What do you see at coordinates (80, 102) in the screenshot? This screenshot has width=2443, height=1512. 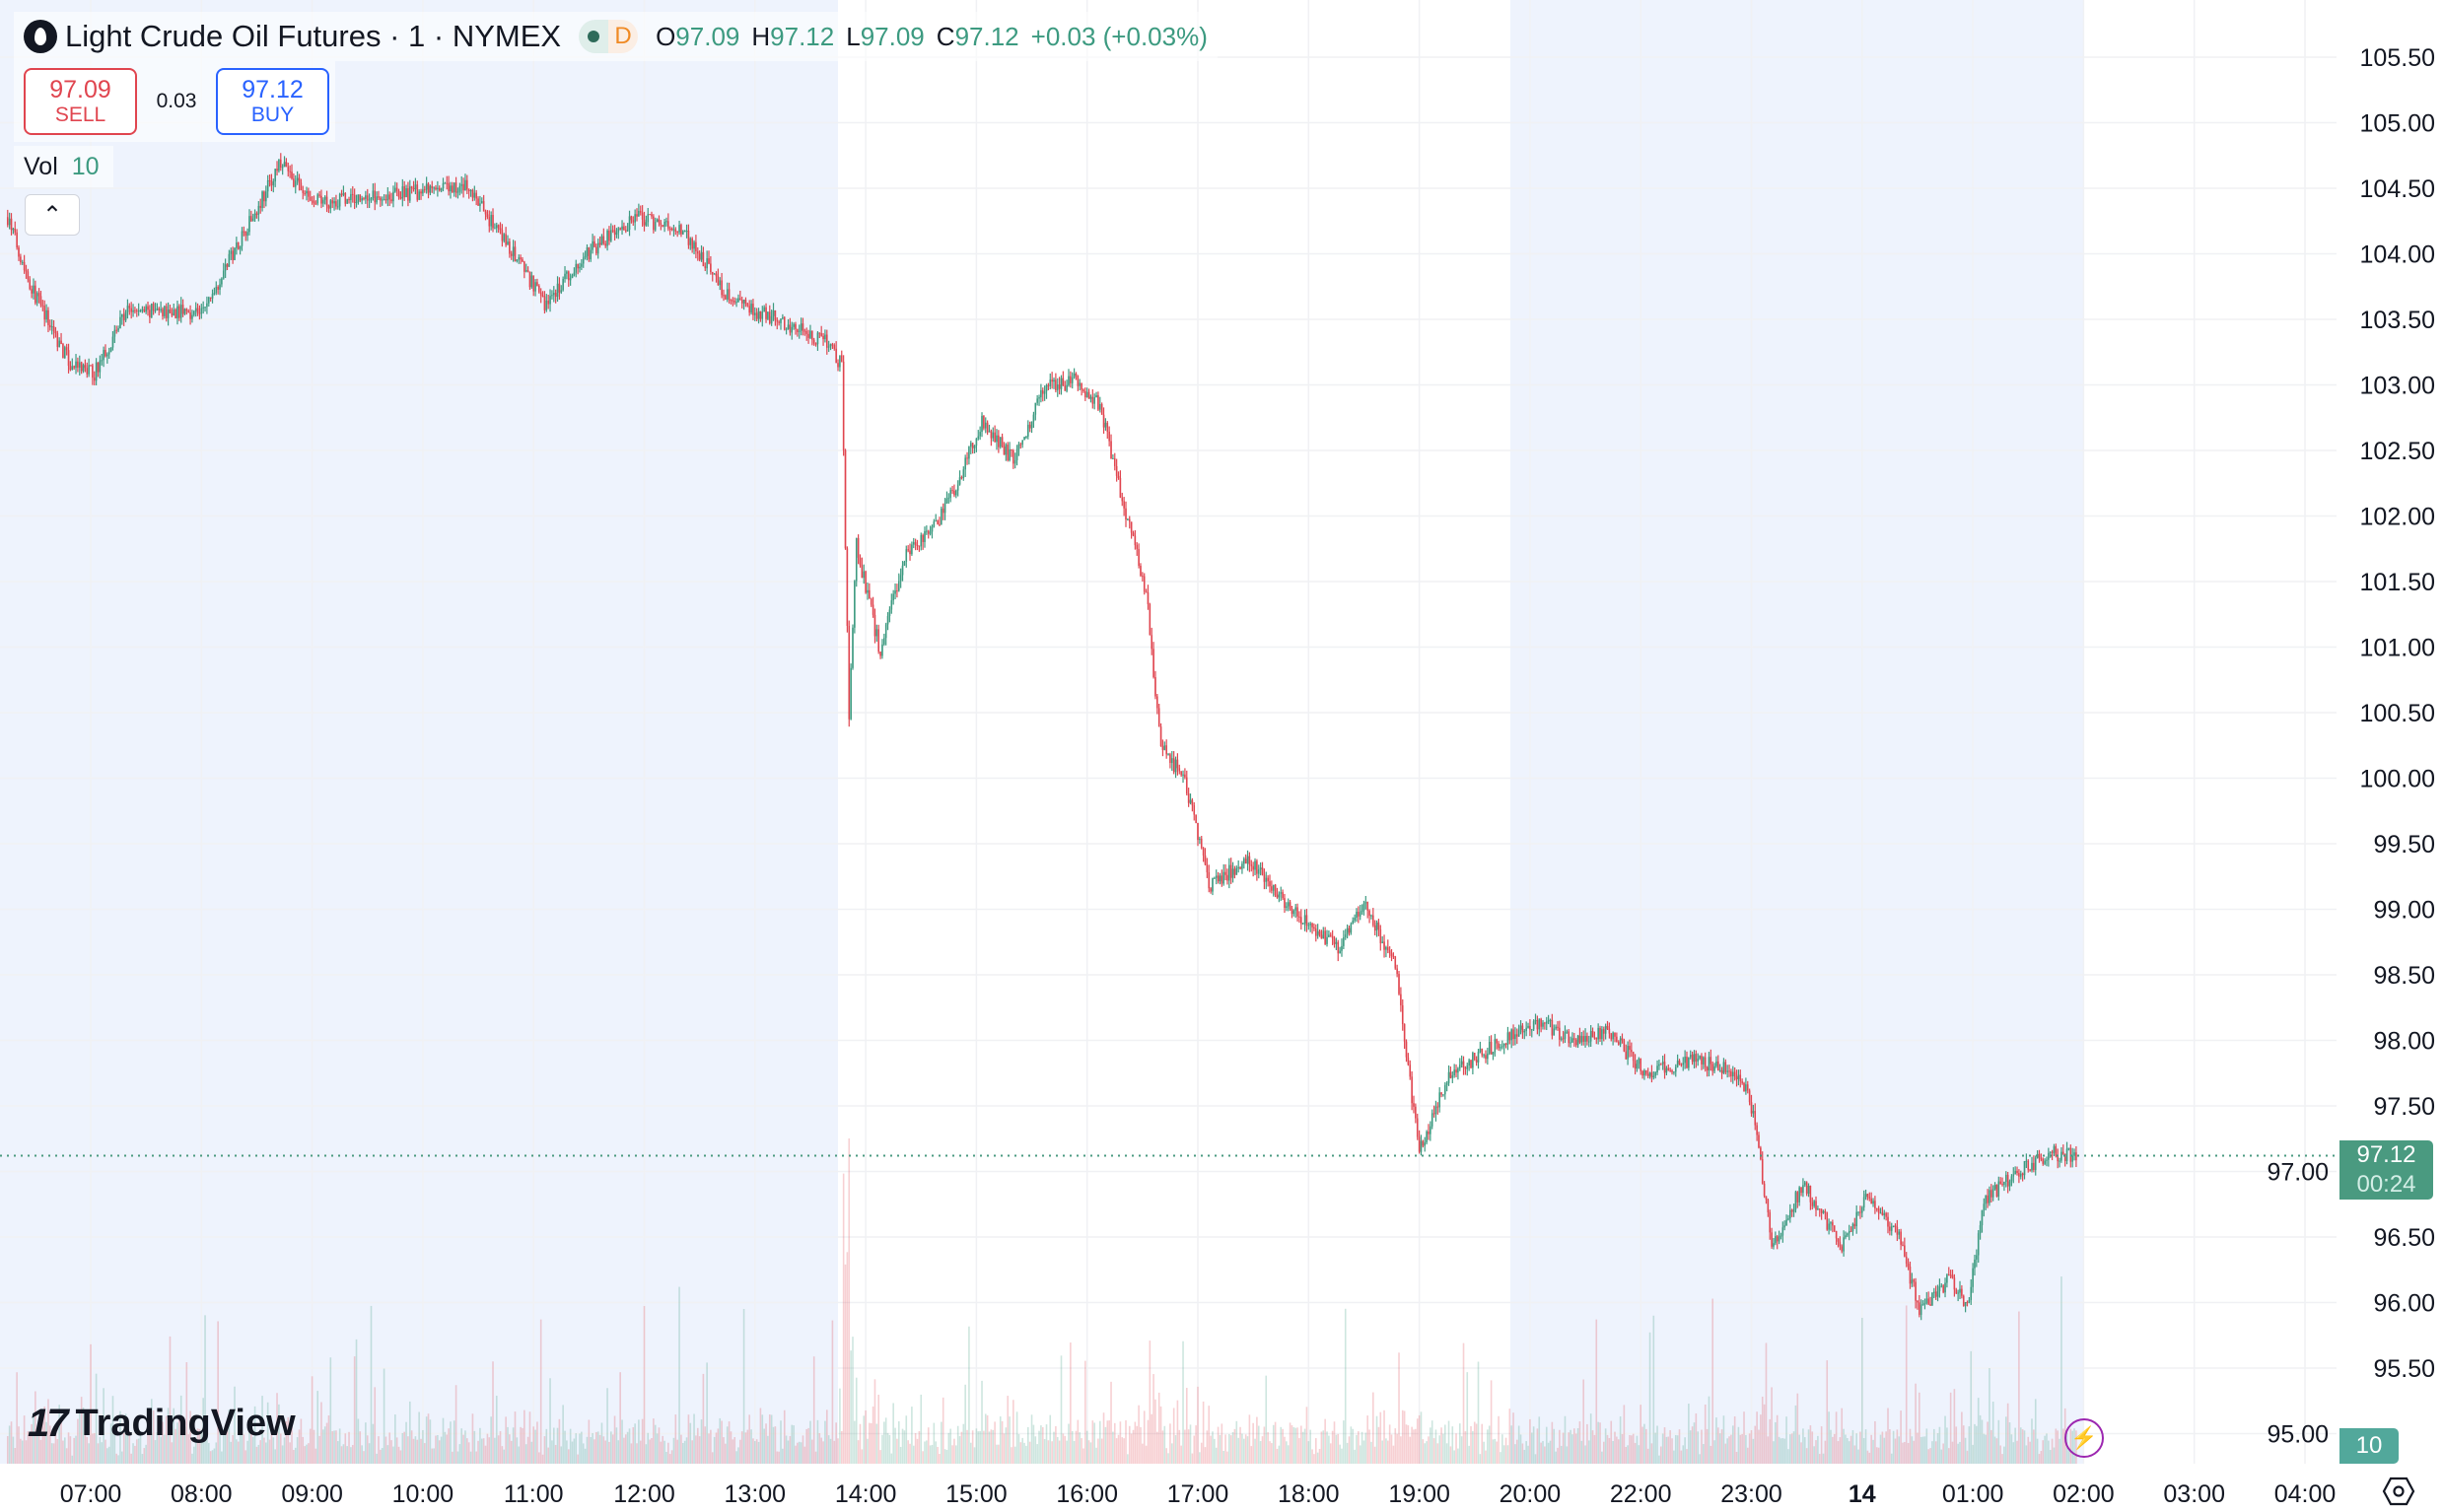 I see `sell-button: 97.09 SELL` at bounding box center [80, 102].